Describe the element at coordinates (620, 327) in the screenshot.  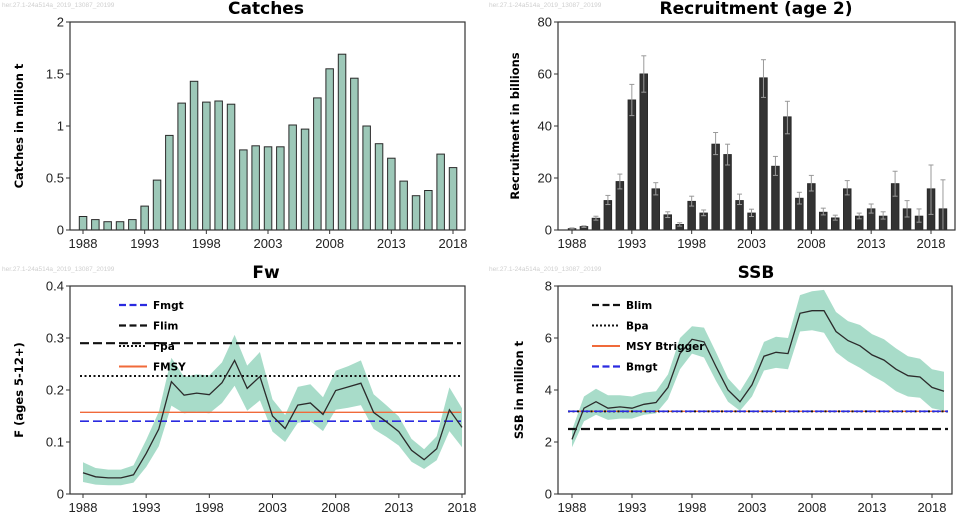
I see `legend-item-bpa: Bpa` at that location.